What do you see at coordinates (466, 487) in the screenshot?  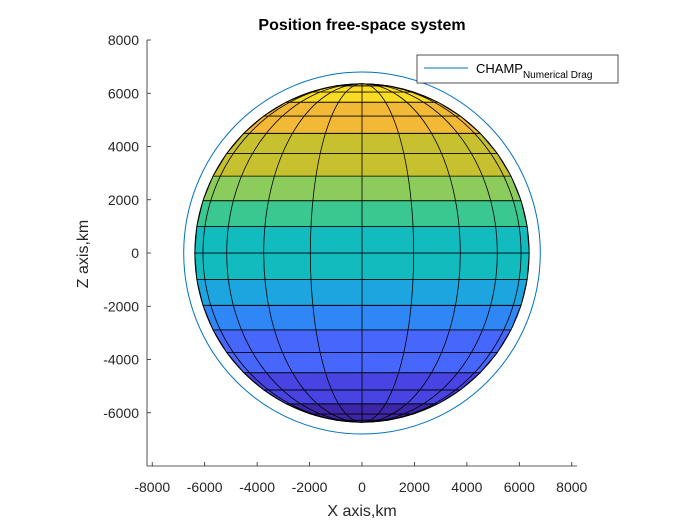 I see `x-tick-label: 4000` at bounding box center [466, 487].